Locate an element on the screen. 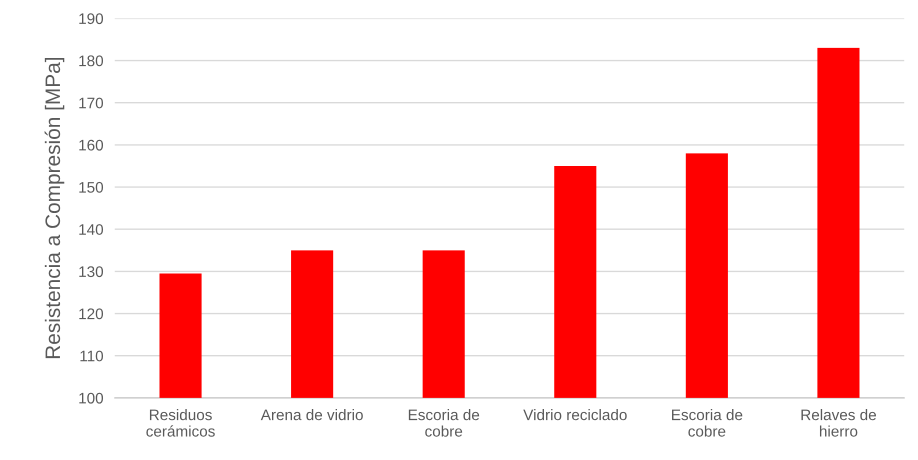 This screenshot has width=918, height=460. x-tick-label: Relaves de hierro is located at coordinates (838, 423).